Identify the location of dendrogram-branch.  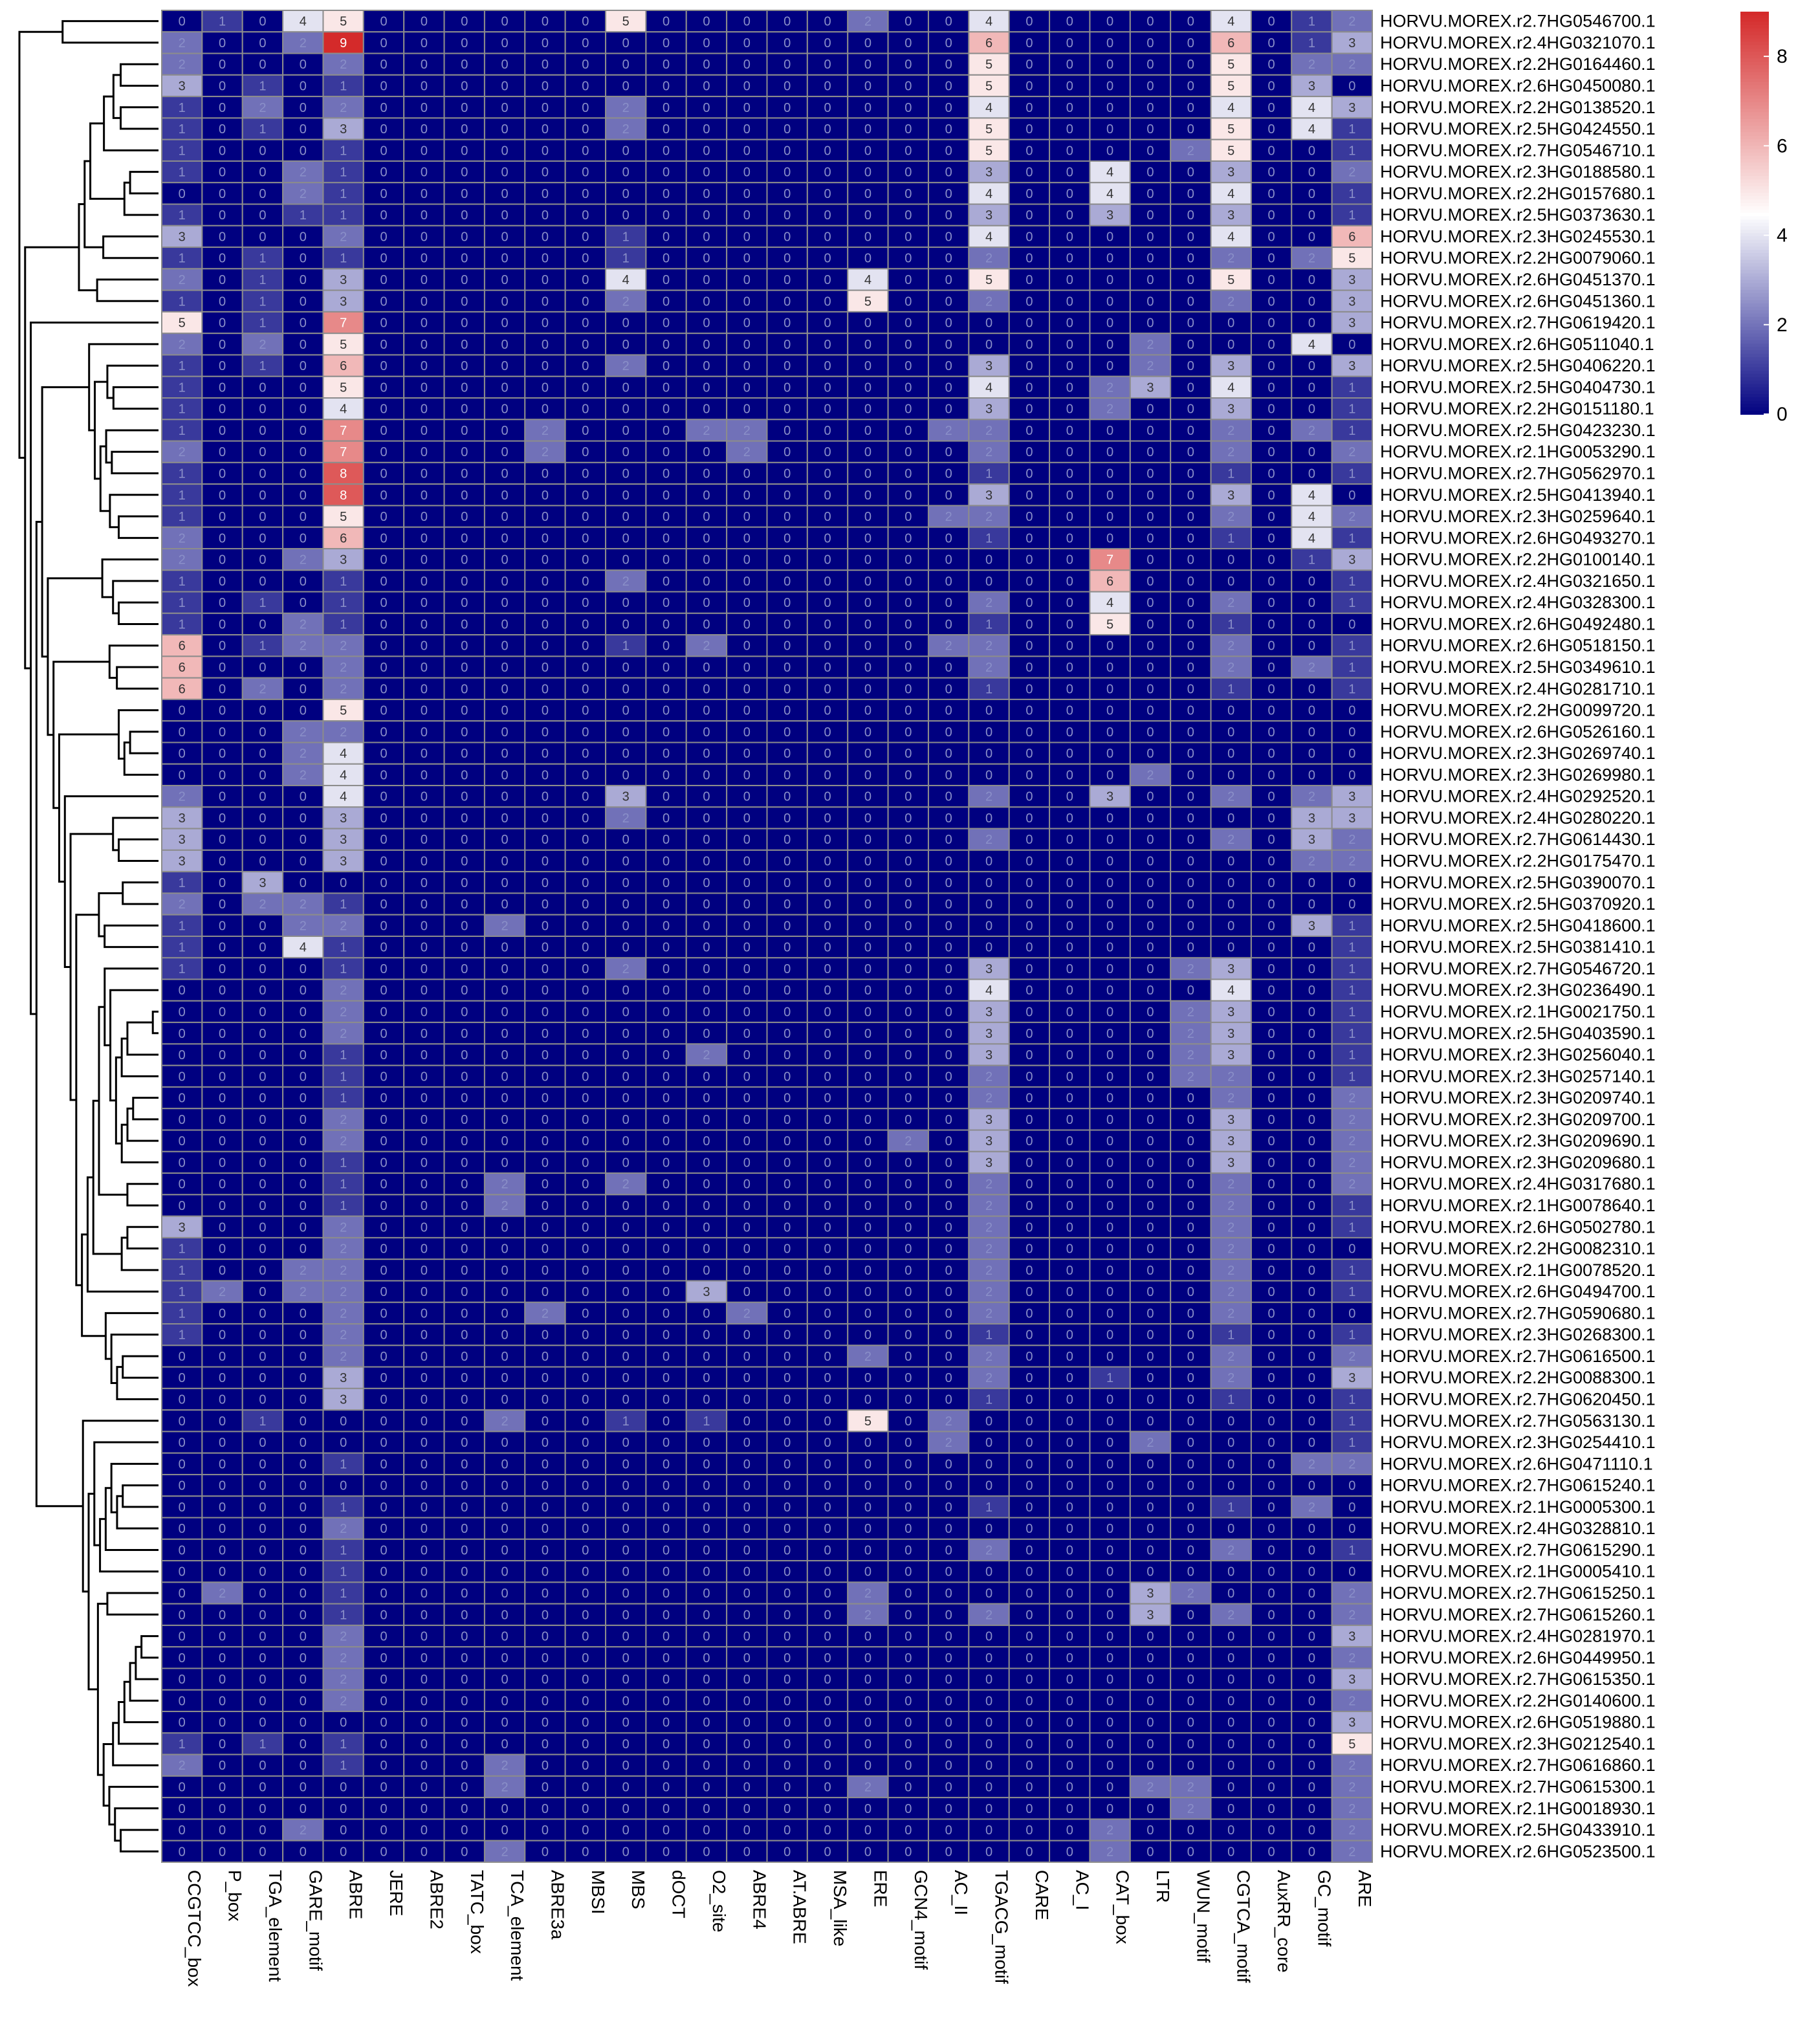
(93, 204).